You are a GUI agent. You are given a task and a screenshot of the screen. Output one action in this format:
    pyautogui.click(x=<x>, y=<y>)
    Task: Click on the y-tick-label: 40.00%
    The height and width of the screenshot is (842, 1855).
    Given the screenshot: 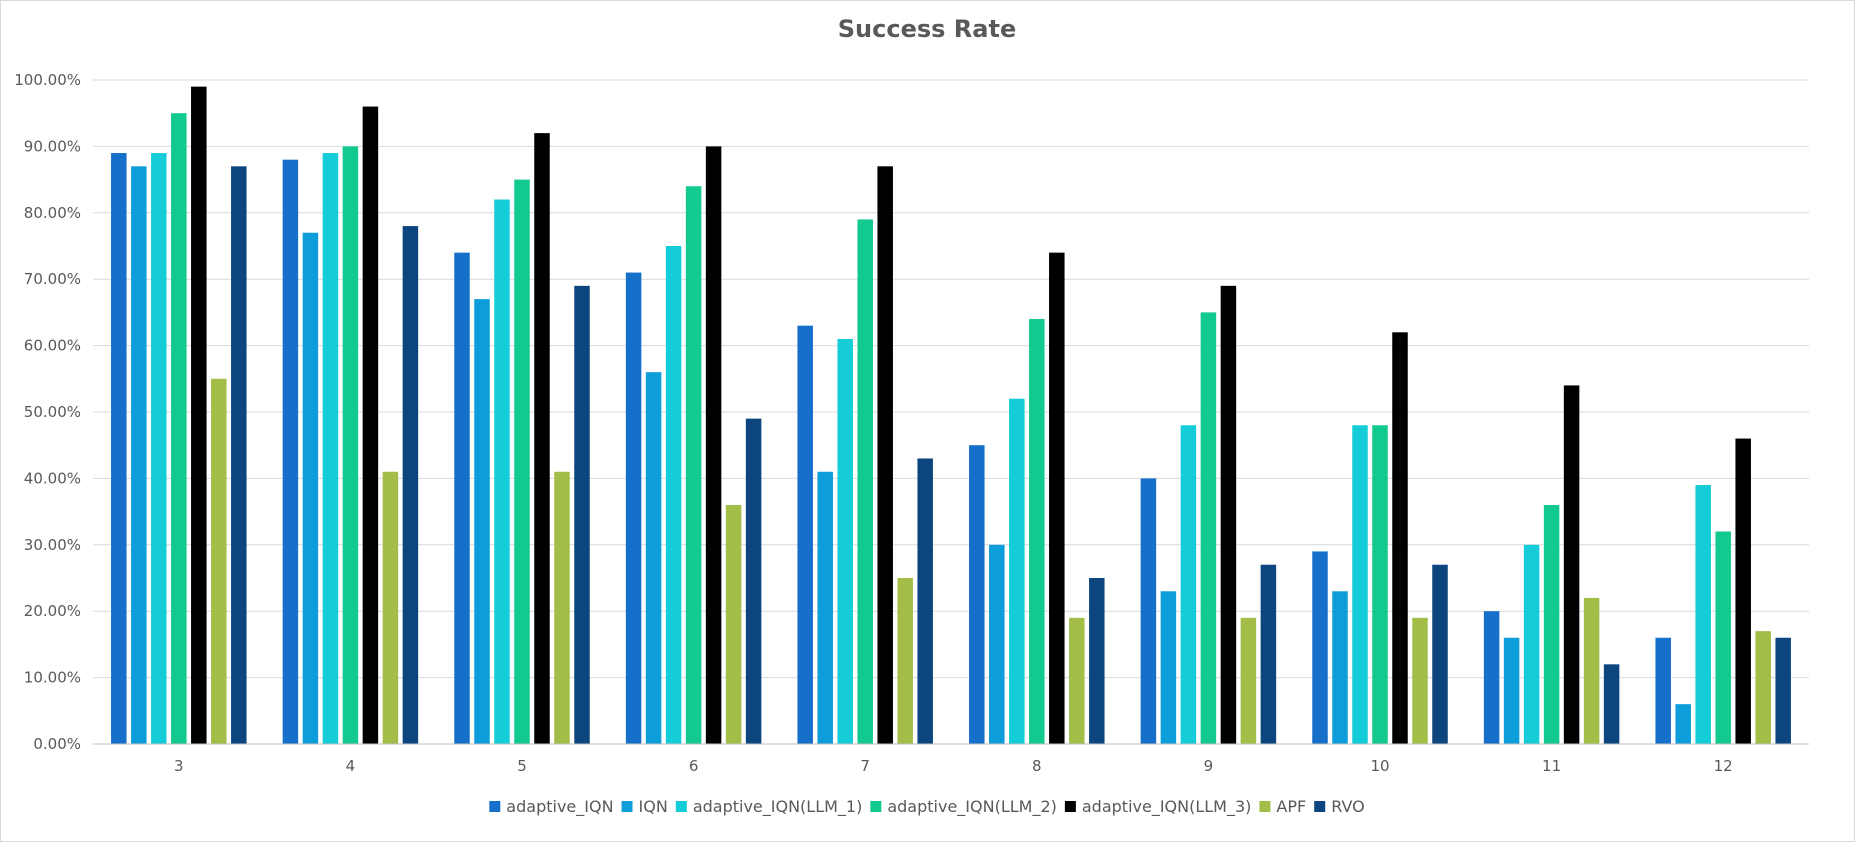 What is the action you would take?
    pyautogui.click(x=52, y=478)
    